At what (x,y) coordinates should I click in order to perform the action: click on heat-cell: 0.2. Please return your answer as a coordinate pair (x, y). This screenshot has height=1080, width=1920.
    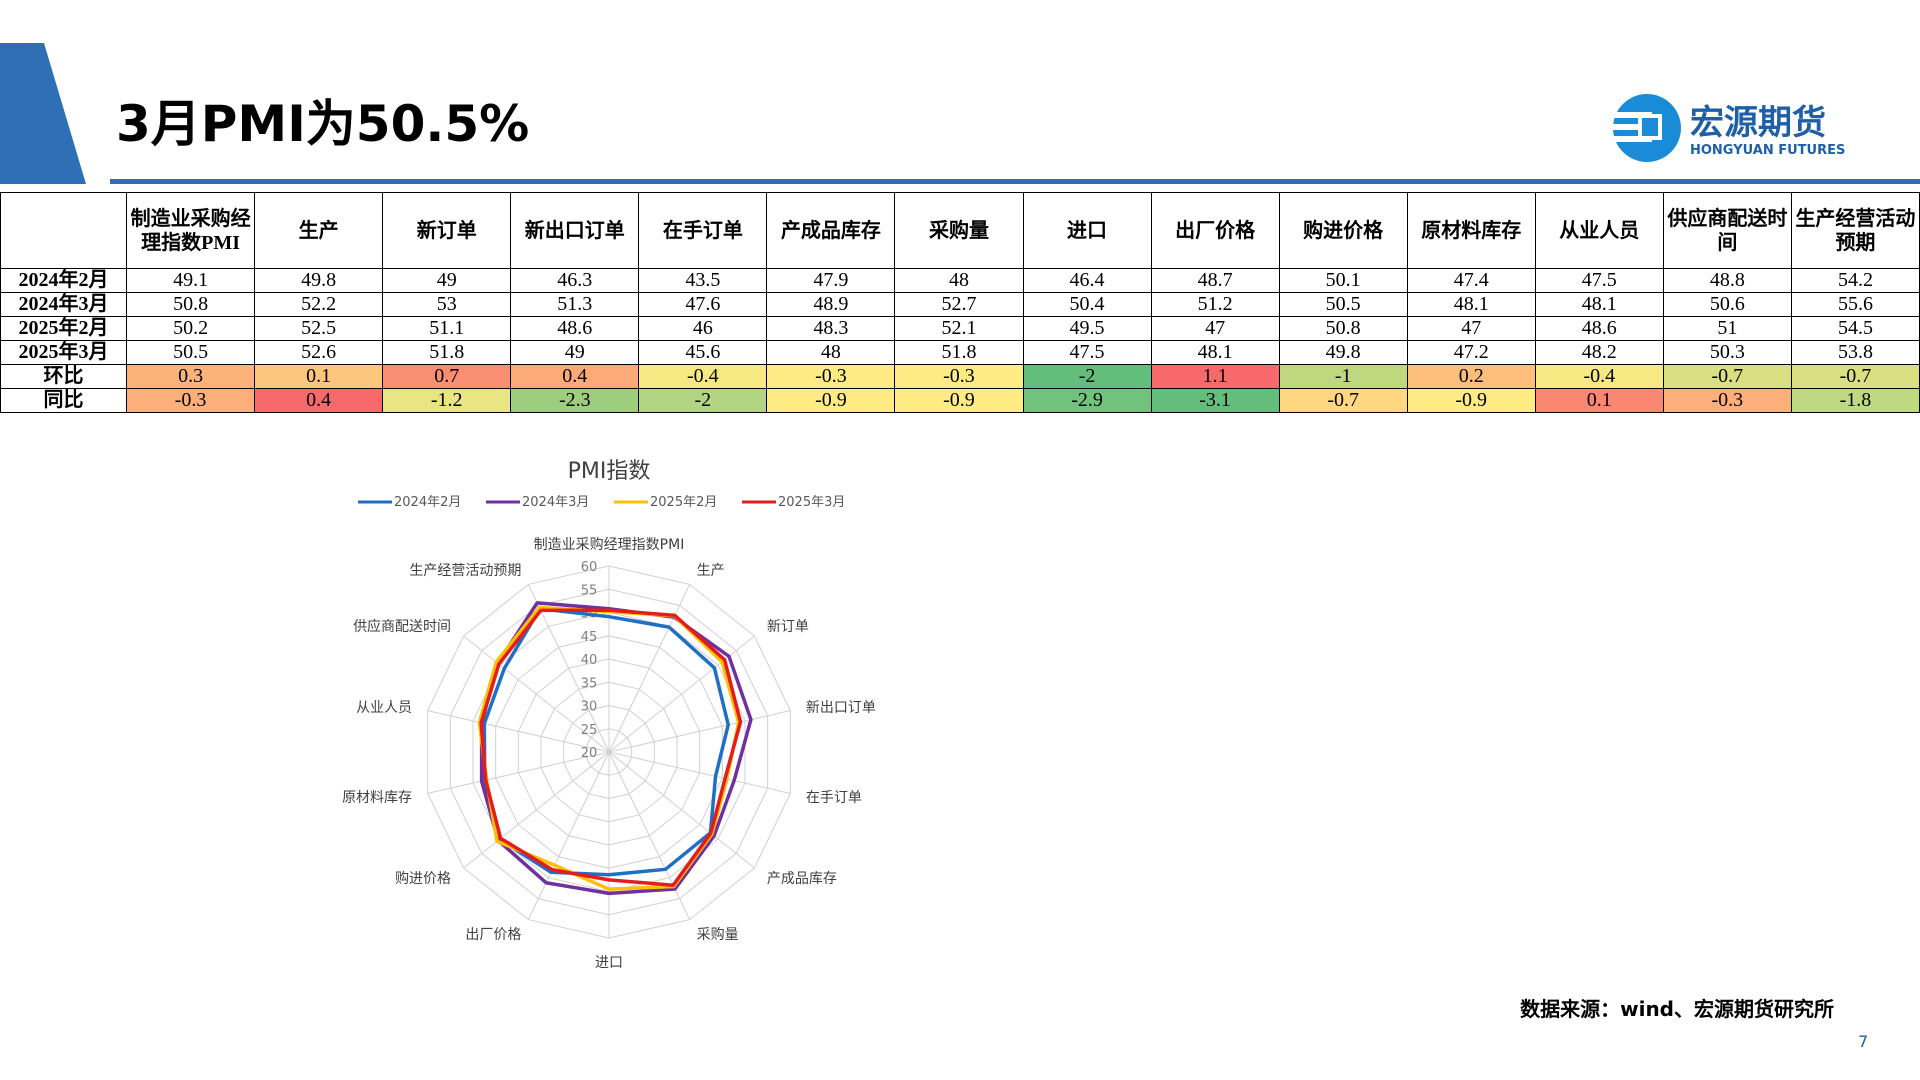
    Looking at the image, I should click on (1471, 376).